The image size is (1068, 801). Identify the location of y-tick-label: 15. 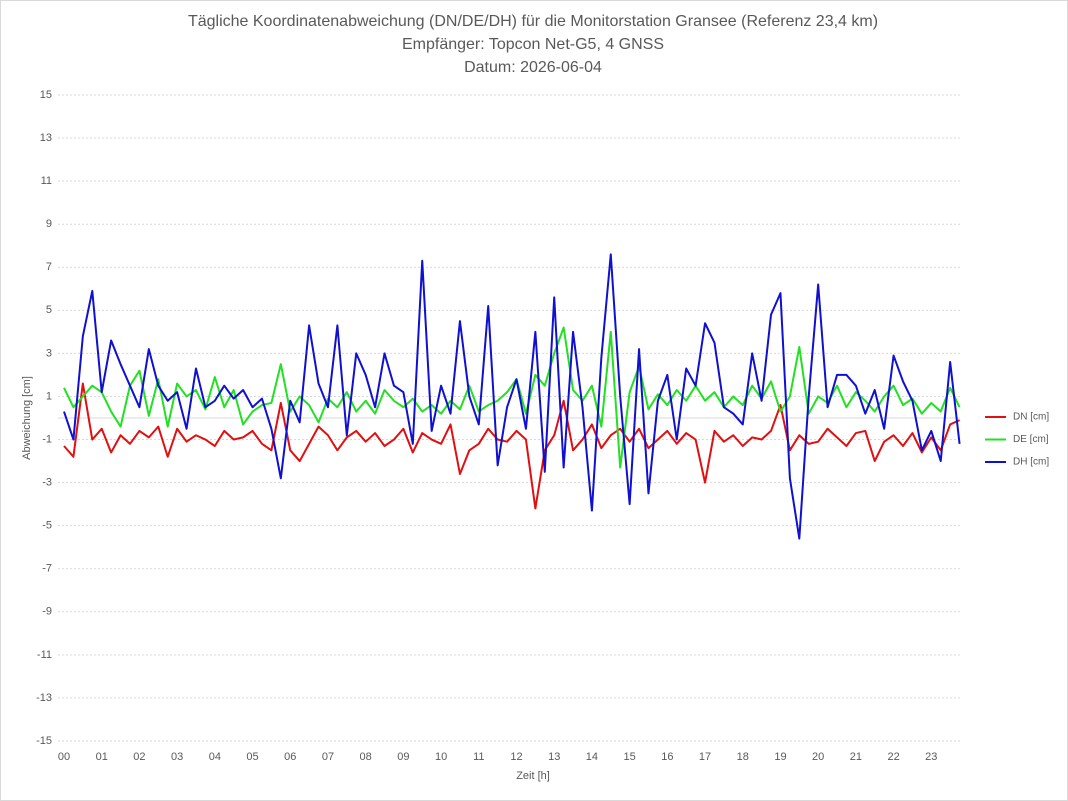
(46, 95).